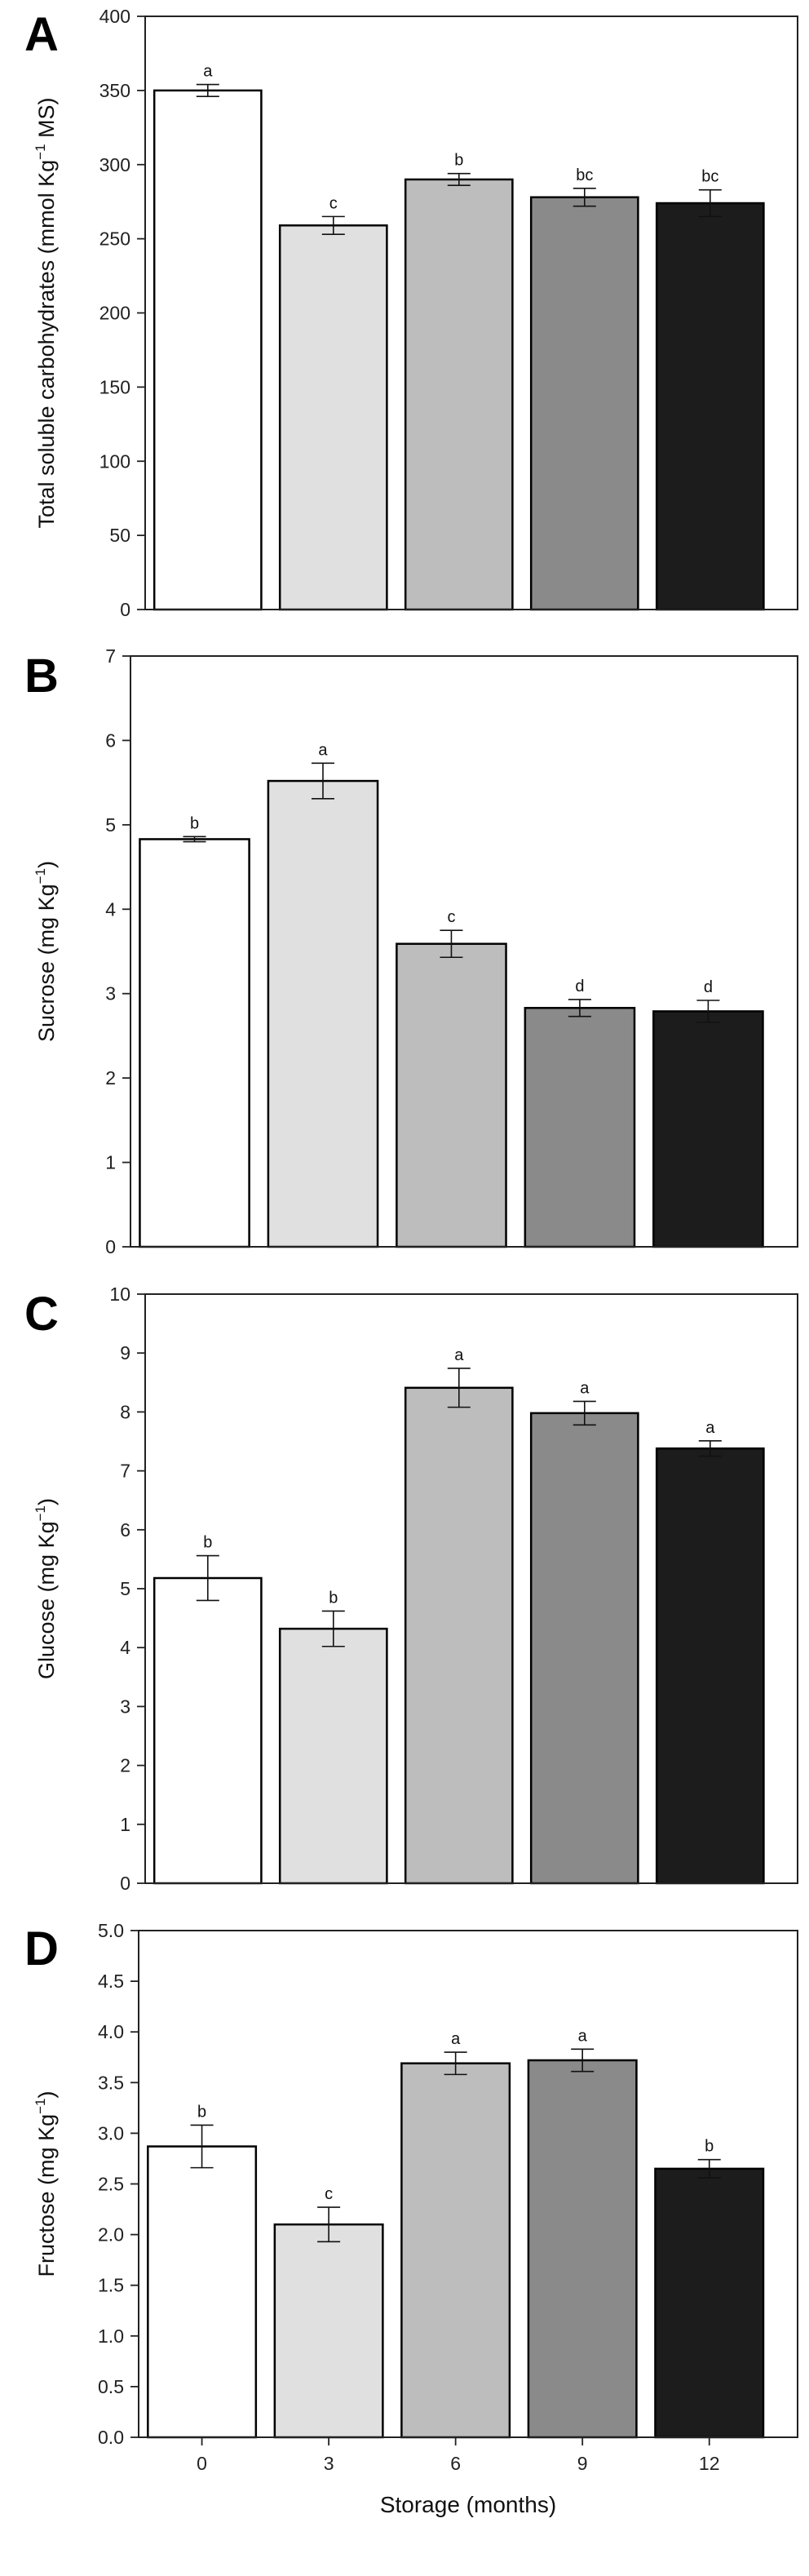 This screenshot has width=809, height=2576. I want to click on y-tick-label: 0.0, so click(111, 2437).